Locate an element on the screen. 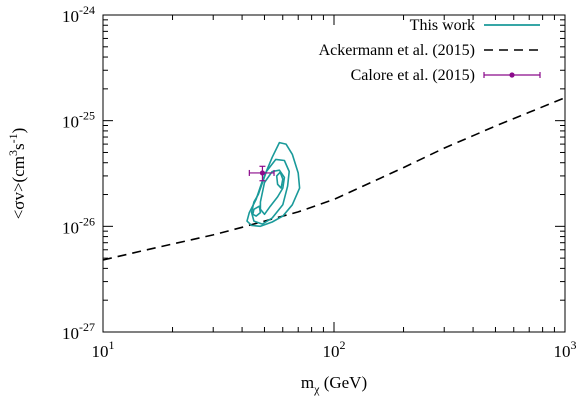 This screenshot has height=397, width=587. x-tick-label: 10³ is located at coordinates (565, 349).